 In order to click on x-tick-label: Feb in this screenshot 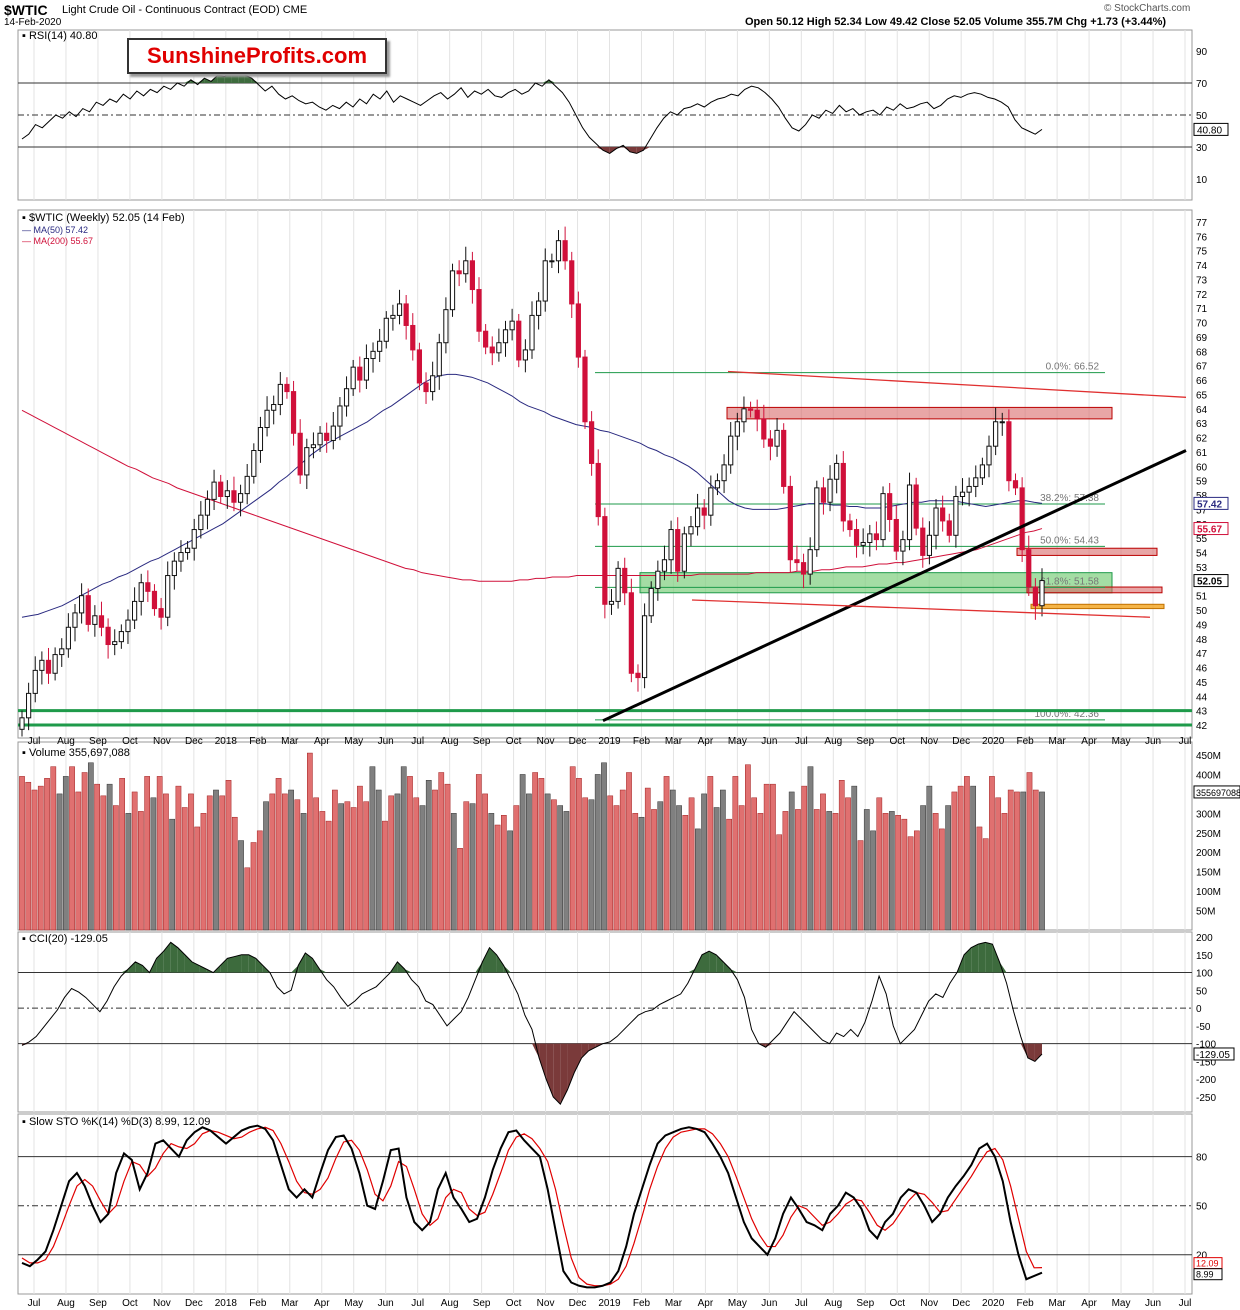, I will do `click(642, 1303)`.